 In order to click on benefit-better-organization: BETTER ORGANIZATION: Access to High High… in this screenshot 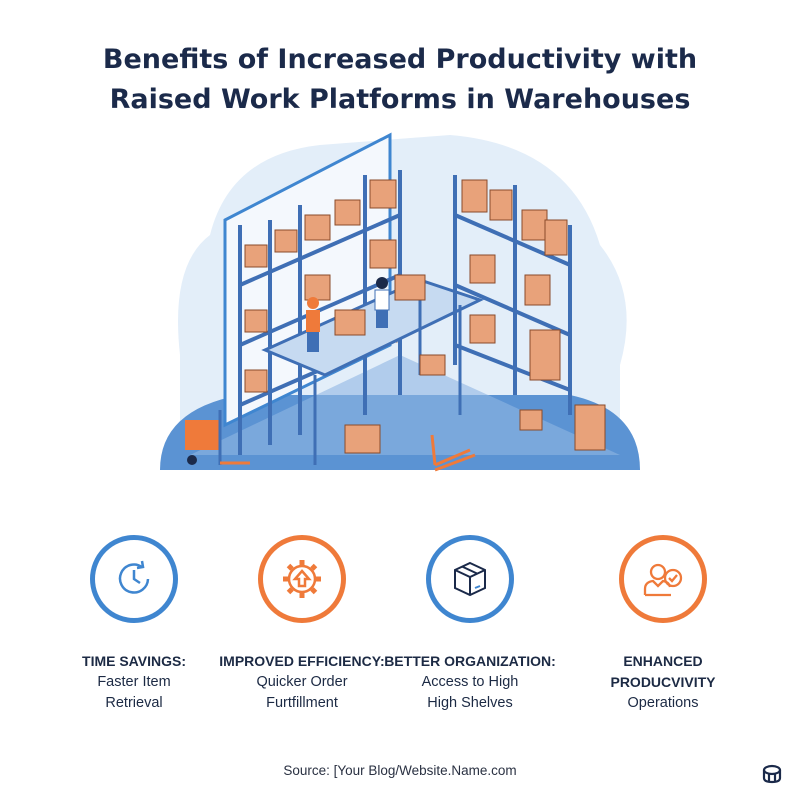, I will do `click(470, 624)`.